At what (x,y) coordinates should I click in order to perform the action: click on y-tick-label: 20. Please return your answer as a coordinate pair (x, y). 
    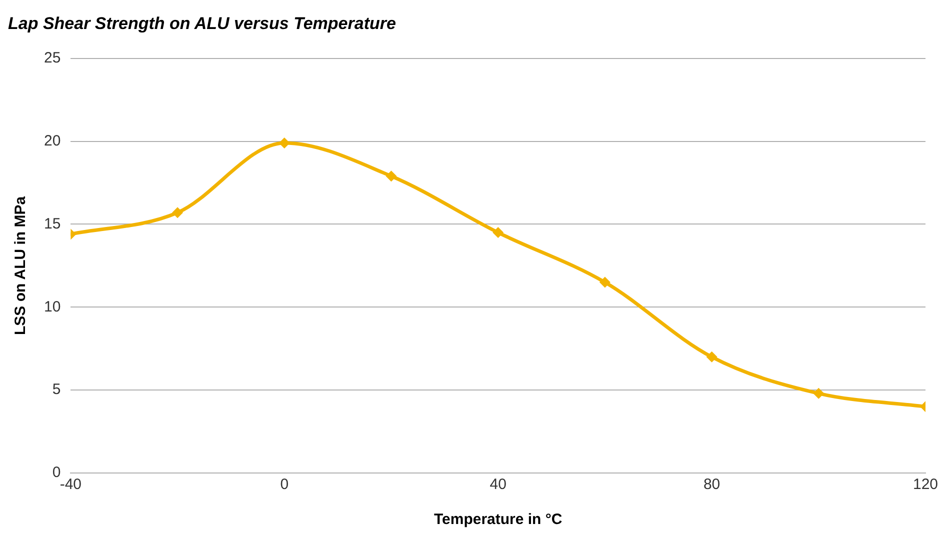
    Looking at the image, I should click on (52, 141).